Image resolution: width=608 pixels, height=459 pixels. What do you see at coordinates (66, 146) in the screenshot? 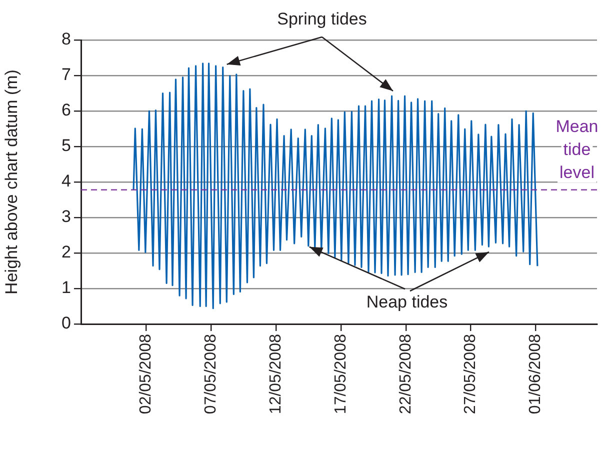
I see `y-tick-label: 5` at bounding box center [66, 146].